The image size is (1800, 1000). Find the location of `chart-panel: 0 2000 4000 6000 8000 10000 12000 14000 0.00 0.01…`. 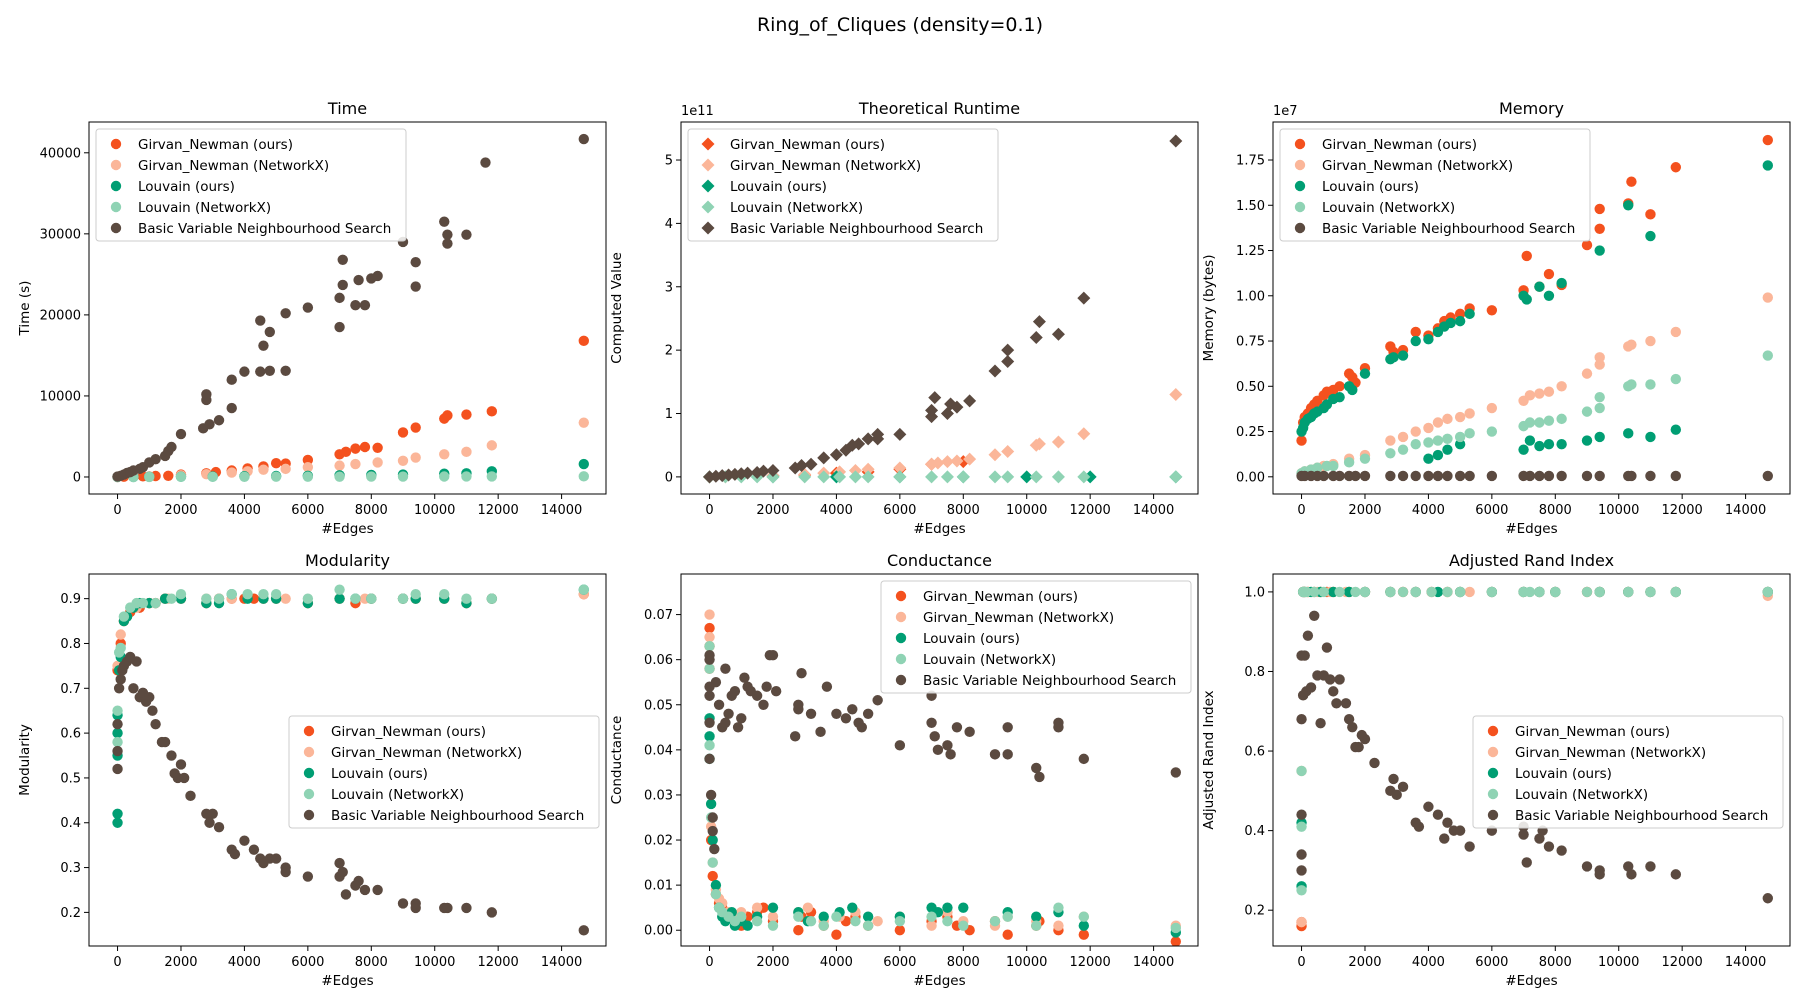

chart-panel: 0 2000 4000 6000 8000 10000 12000 14000 0.00 0.01… is located at coordinates (904, 770).